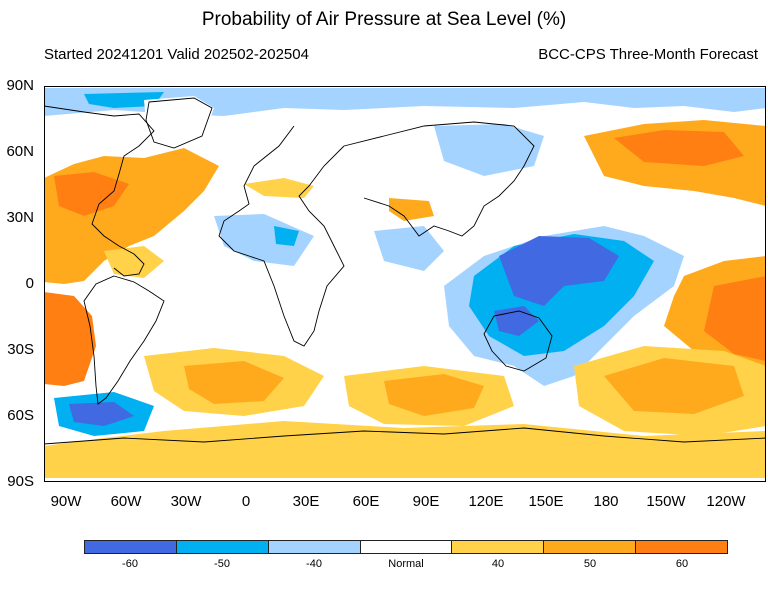 This screenshot has width=768, height=593. What do you see at coordinates (279, 188) in the screenshot?
I see `europe-yellow` at bounding box center [279, 188].